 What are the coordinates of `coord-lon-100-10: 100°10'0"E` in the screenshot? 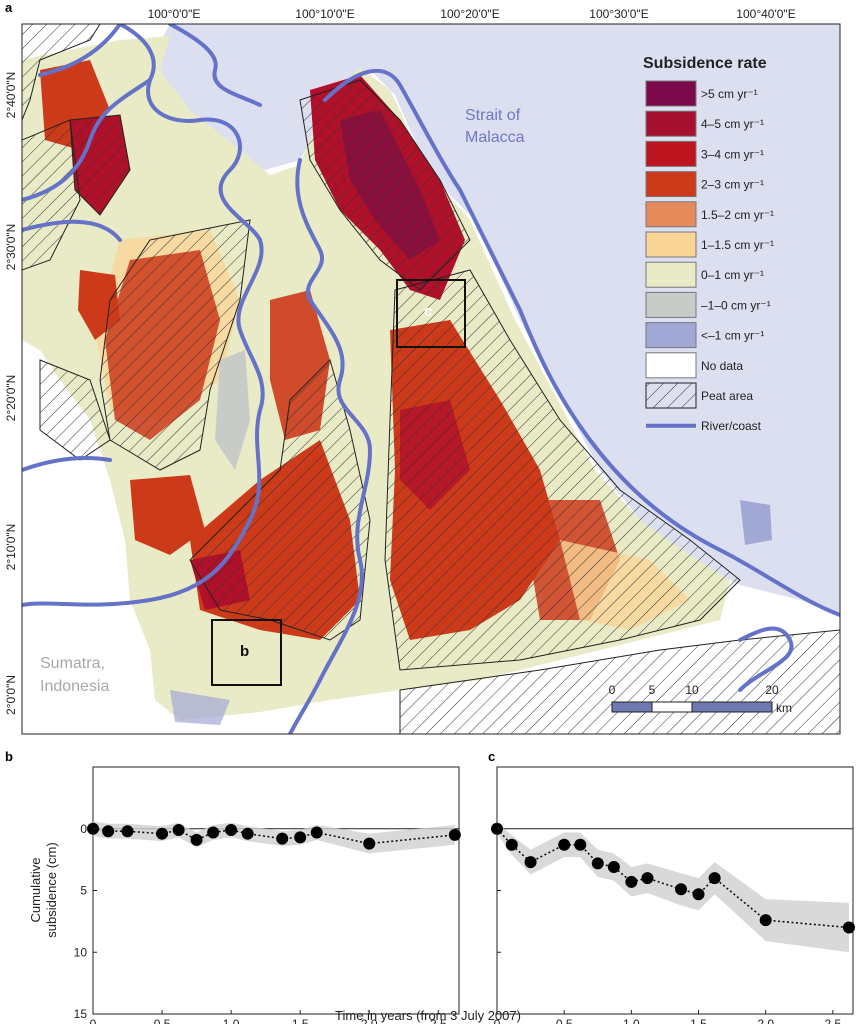 It's located at (324, 14).